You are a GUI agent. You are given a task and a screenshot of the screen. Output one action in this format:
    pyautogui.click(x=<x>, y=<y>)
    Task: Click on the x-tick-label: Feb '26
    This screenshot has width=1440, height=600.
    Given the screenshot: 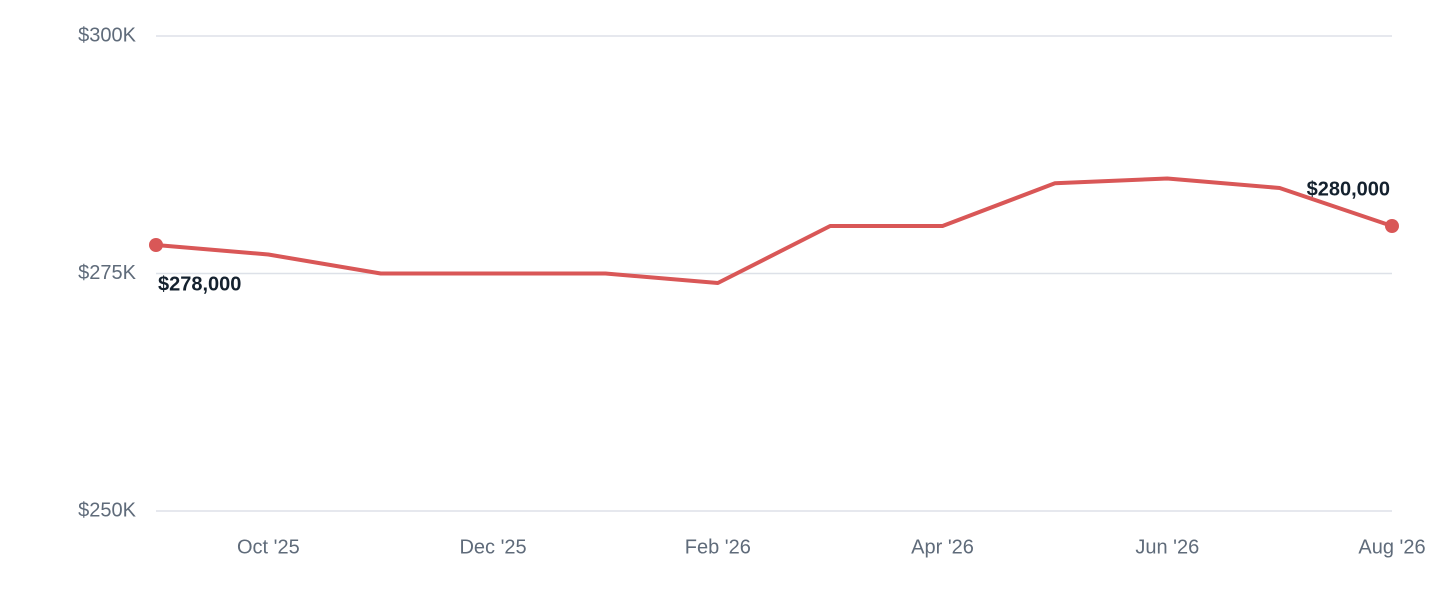 What is the action you would take?
    pyautogui.click(x=718, y=547)
    